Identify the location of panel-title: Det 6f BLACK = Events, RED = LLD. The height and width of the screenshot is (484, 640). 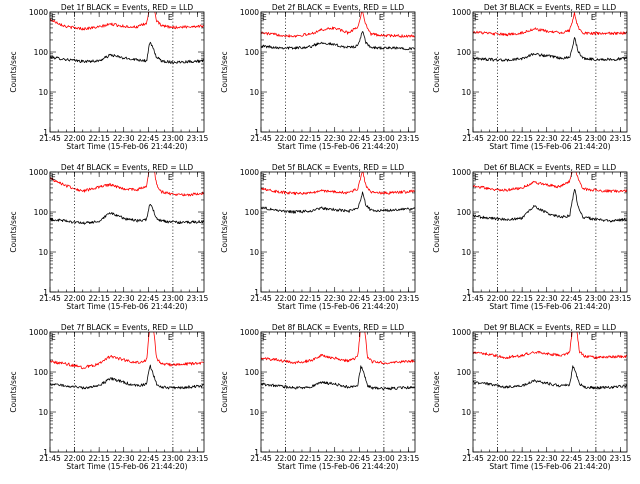
(550, 167).